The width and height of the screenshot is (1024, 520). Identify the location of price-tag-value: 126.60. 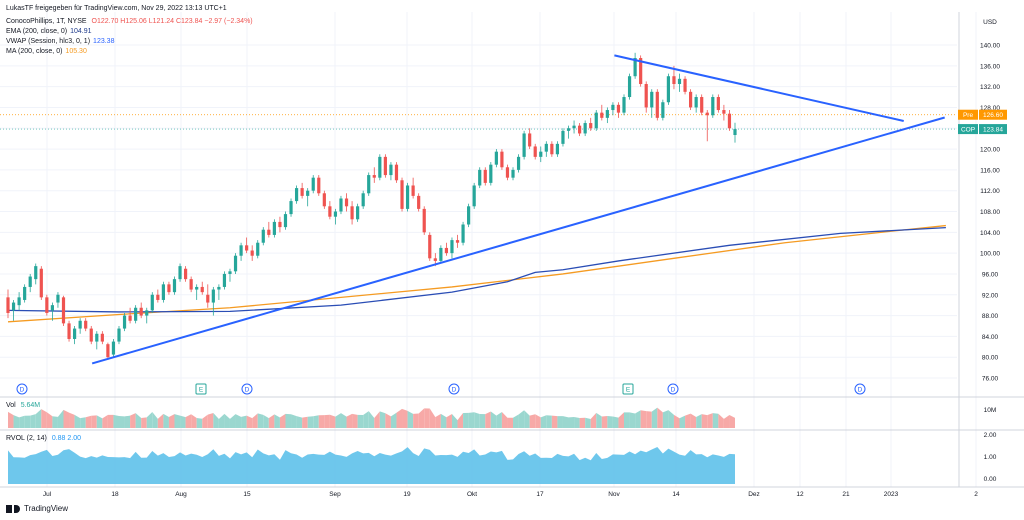
(993, 115).